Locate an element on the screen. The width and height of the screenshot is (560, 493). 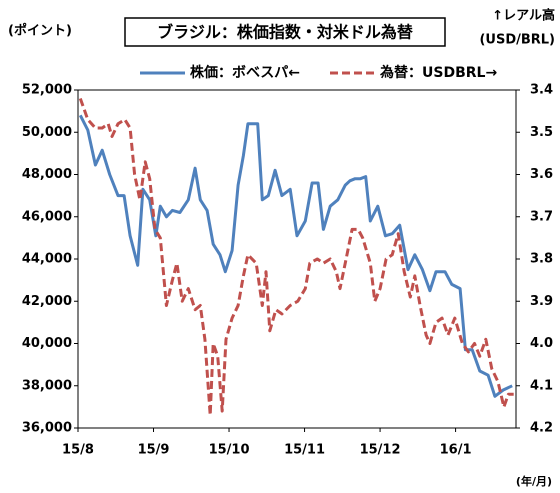
y2-tick-label: 4.1 is located at coordinates (541, 385).